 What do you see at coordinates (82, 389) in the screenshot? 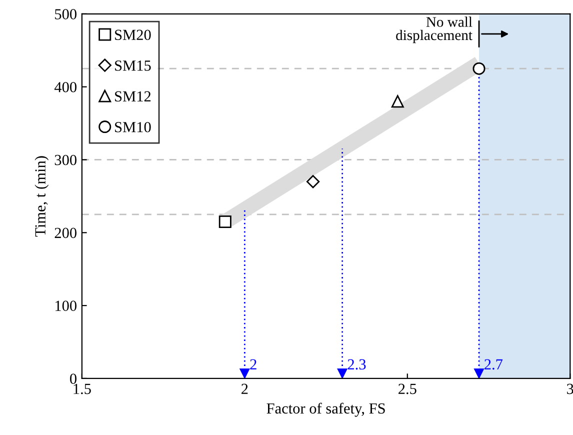
I see `x-tick-label: 1.5` at bounding box center [82, 389].